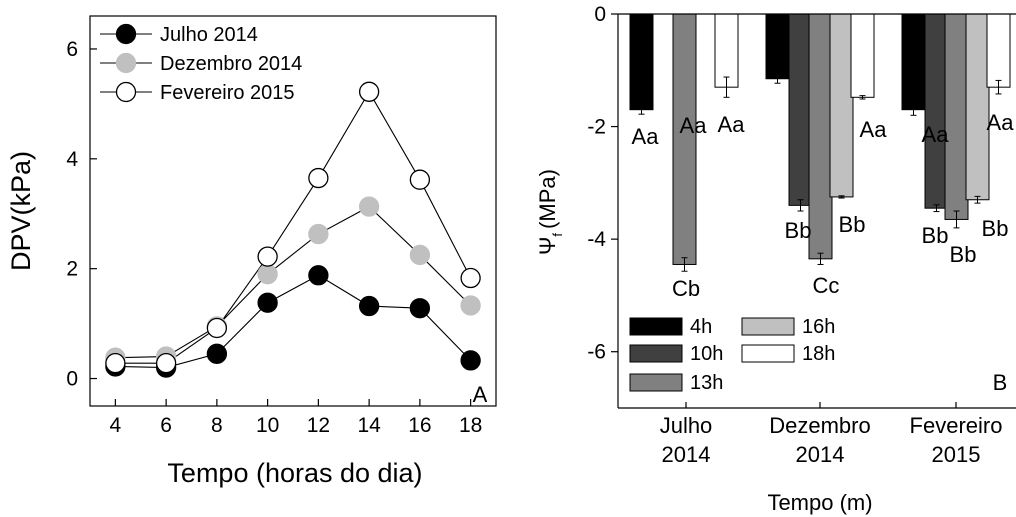  Describe the element at coordinates (596, 127) in the screenshot. I see `y-tick-label: -2` at that location.